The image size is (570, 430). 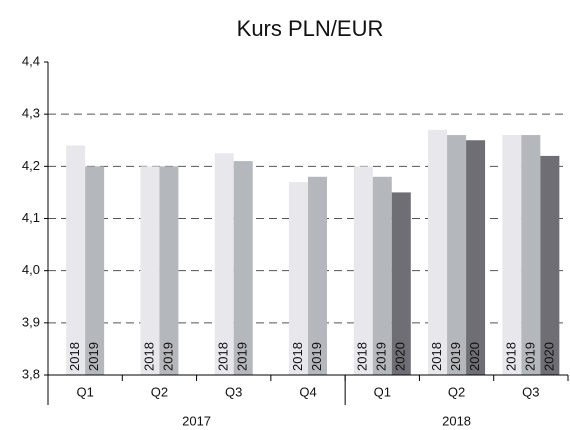 I want to click on y-tick-label: 4,4, so click(x=31, y=60).